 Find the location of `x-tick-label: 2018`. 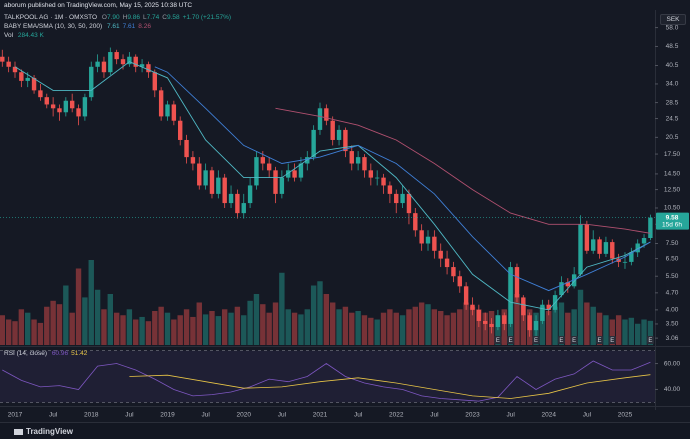

x-tick-label: 2018 is located at coordinates (91, 415).